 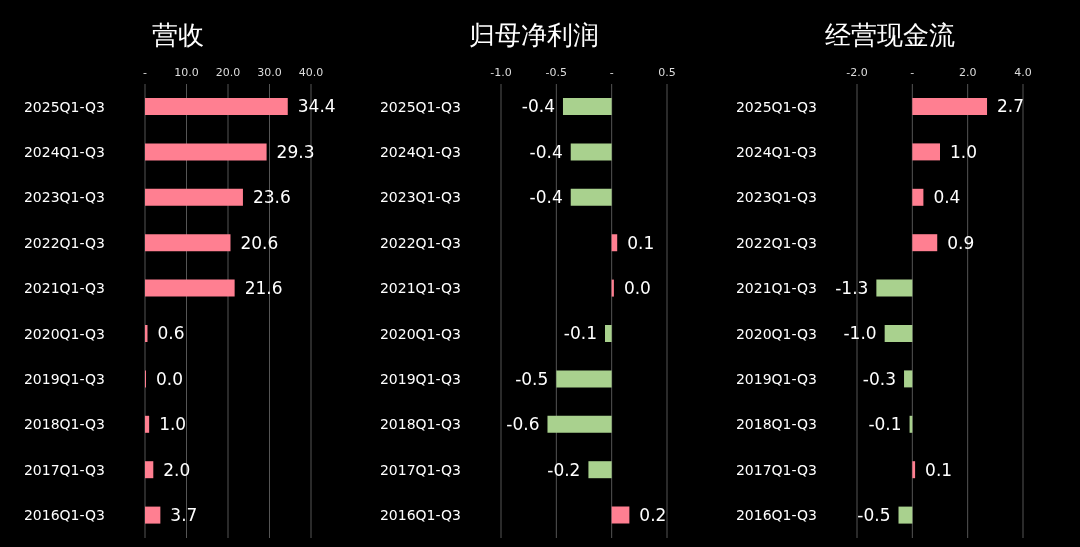 I want to click on data-label: 0.2, so click(x=653, y=515).